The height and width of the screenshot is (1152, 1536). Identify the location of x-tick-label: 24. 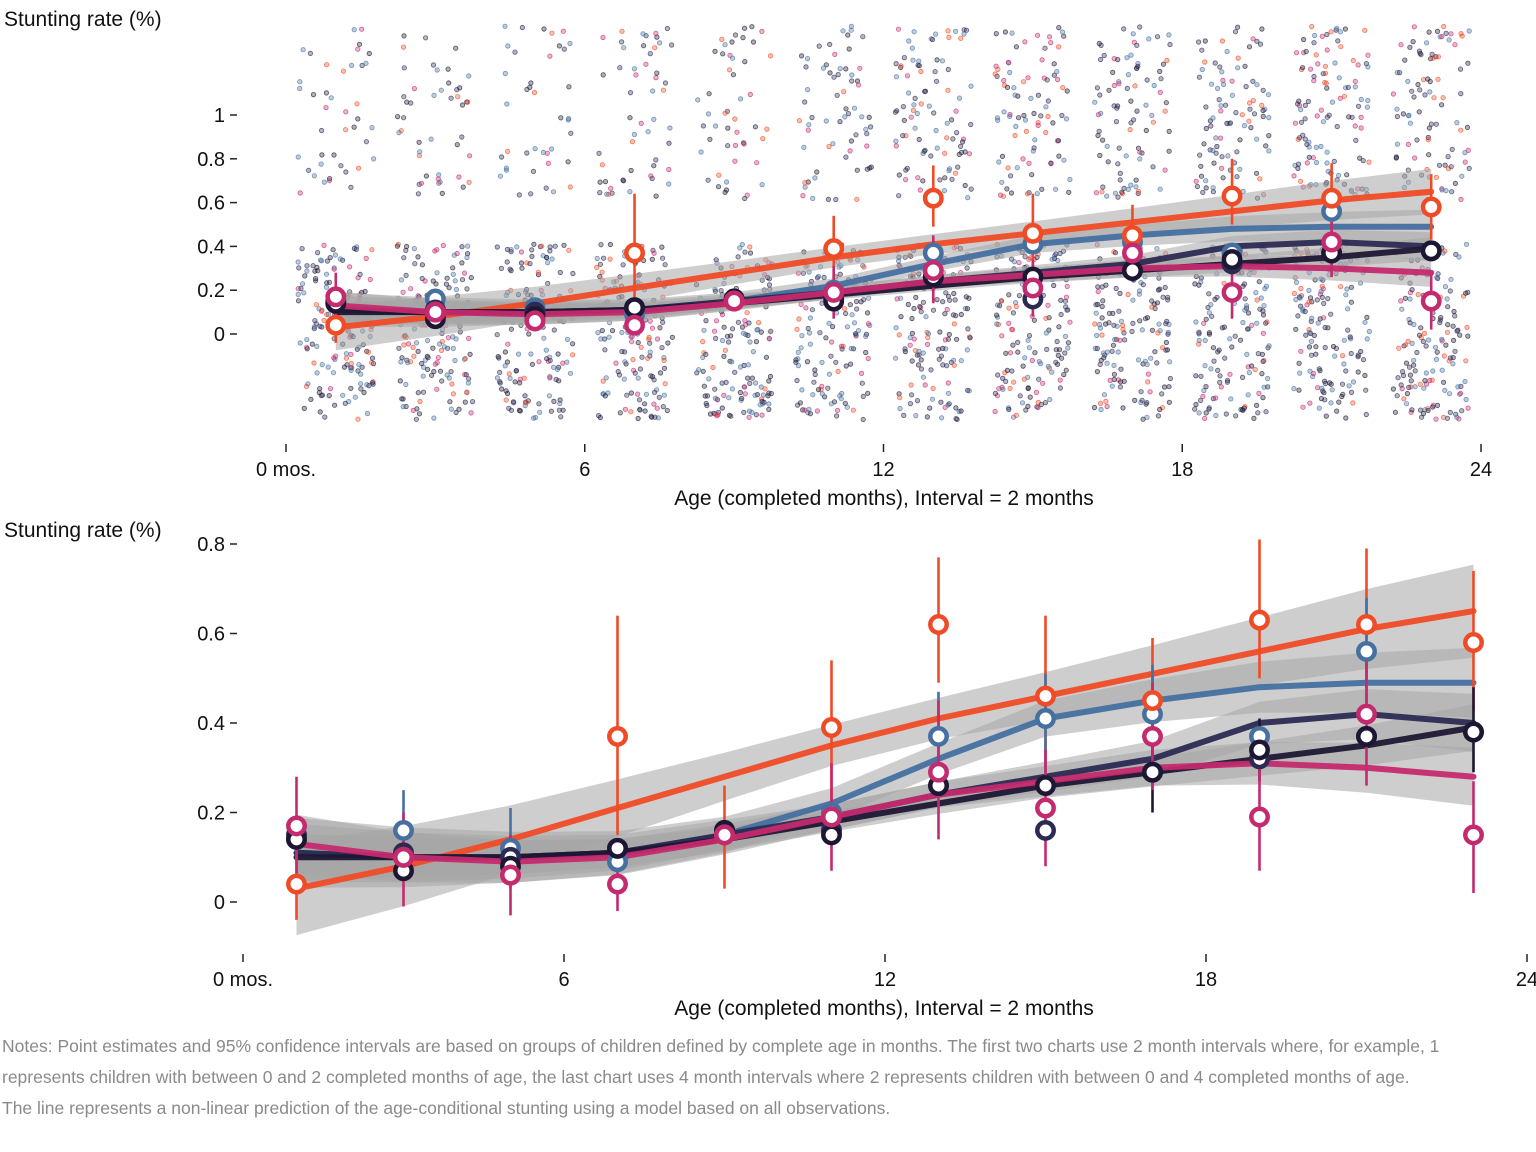
(1526, 980).